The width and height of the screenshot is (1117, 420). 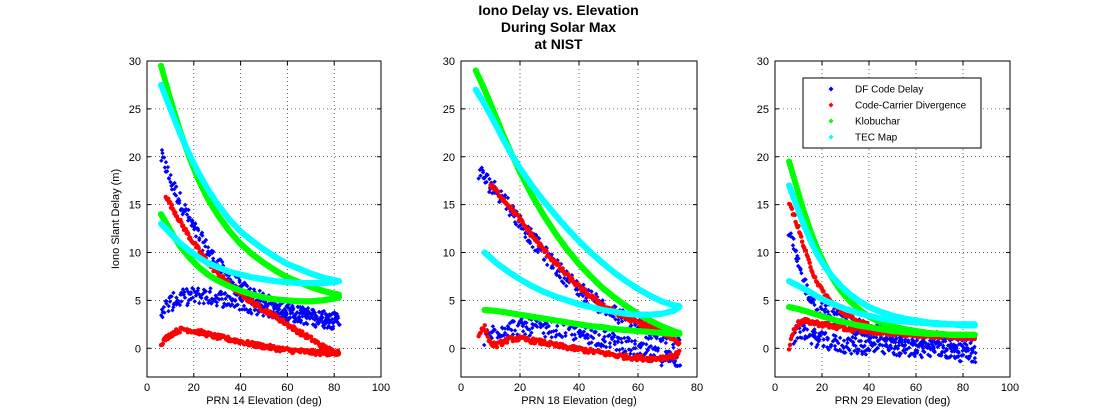 What do you see at coordinates (461, 388) in the screenshot?
I see `x-tick-label: 0` at bounding box center [461, 388].